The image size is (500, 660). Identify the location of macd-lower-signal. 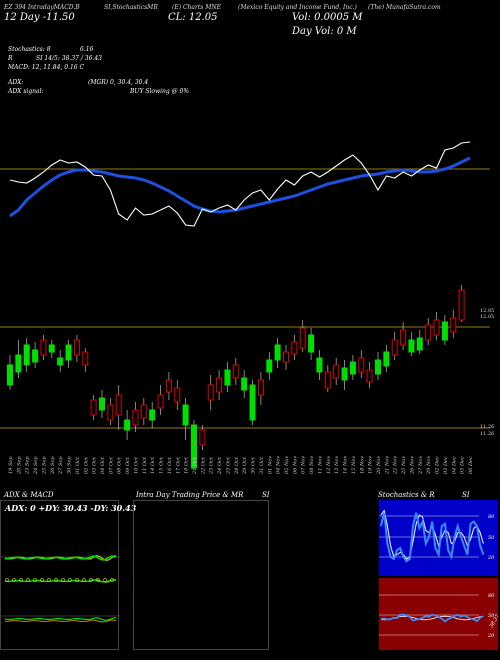
(60, 621).